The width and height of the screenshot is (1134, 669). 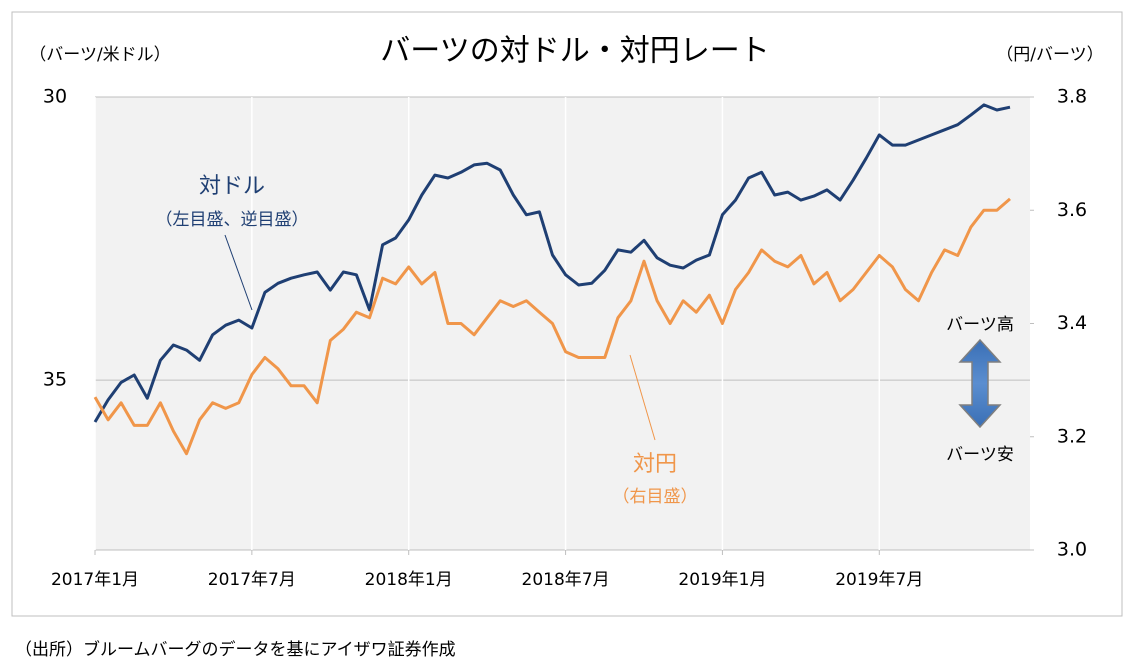 What do you see at coordinates (1072, 210) in the screenshot?
I see `y2-tick-label: 3.6` at bounding box center [1072, 210].